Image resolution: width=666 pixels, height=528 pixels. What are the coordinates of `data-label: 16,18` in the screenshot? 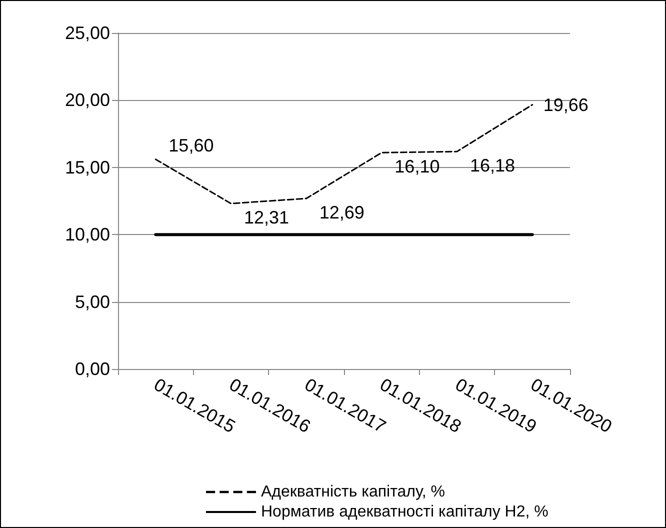 It's located at (493, 166).